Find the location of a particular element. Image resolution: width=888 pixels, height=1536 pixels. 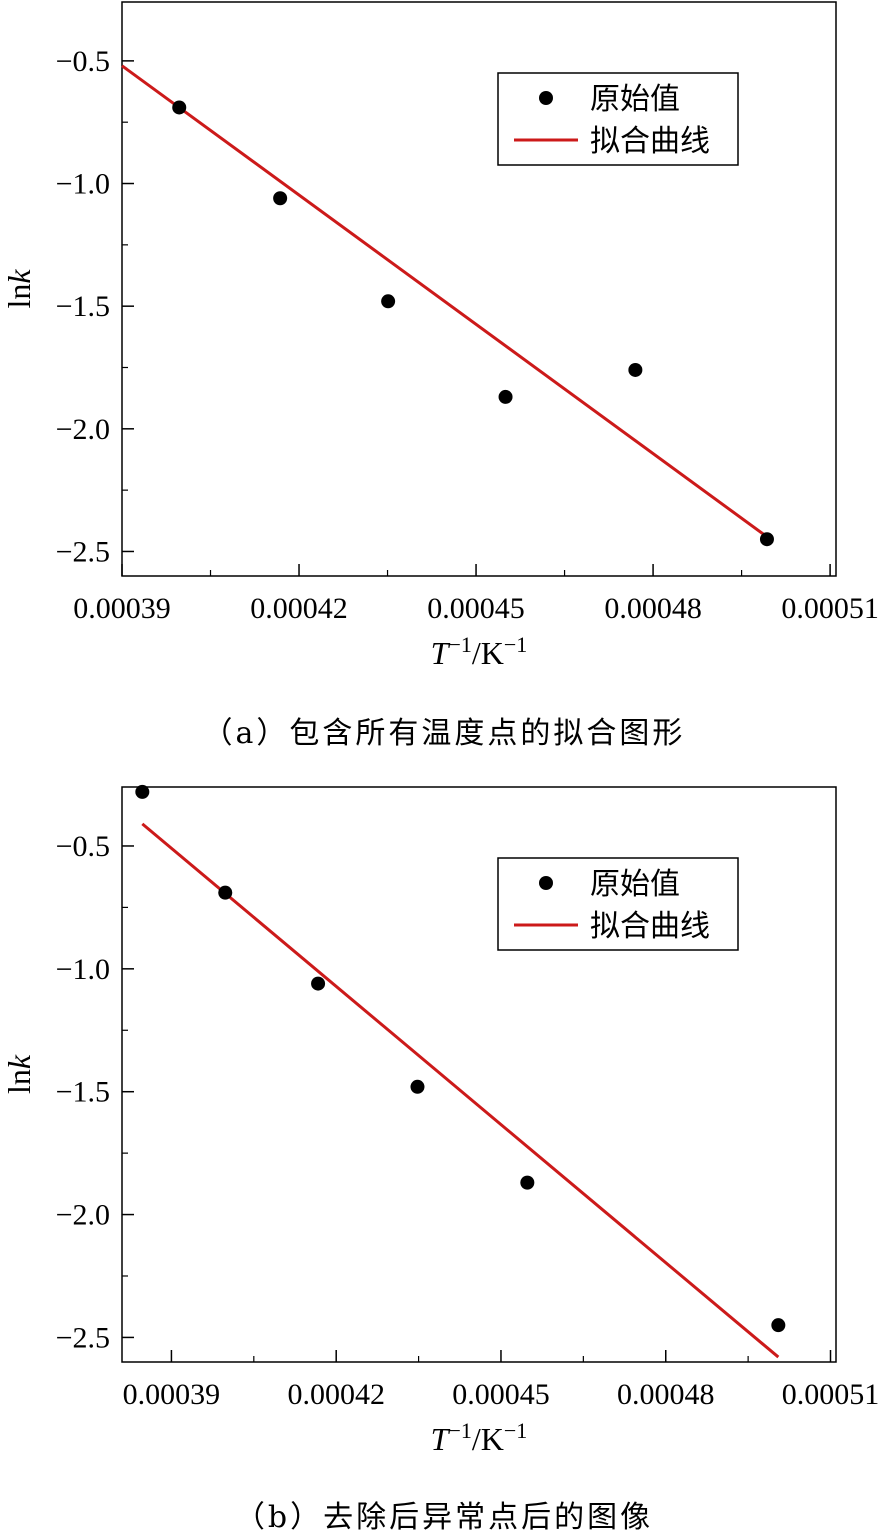

chart-b-legend-label-points: 原始值 is located at coordinates (635, 884).